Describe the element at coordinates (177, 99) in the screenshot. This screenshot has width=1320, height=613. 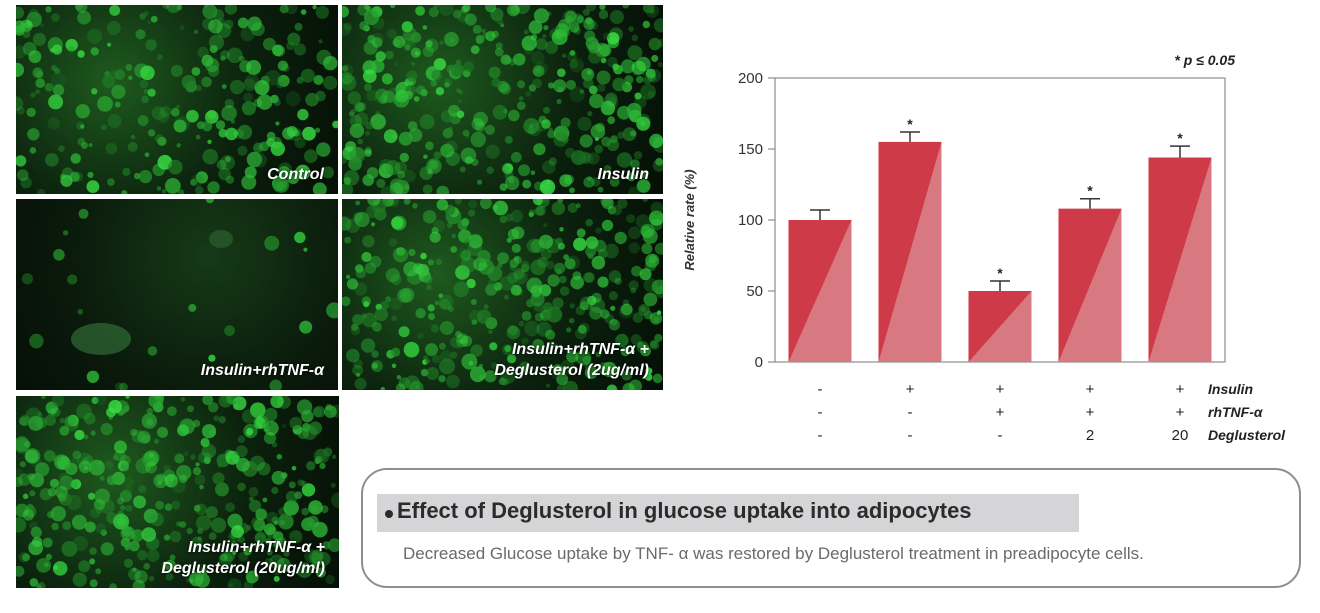
I see `cell-texture` at that location.